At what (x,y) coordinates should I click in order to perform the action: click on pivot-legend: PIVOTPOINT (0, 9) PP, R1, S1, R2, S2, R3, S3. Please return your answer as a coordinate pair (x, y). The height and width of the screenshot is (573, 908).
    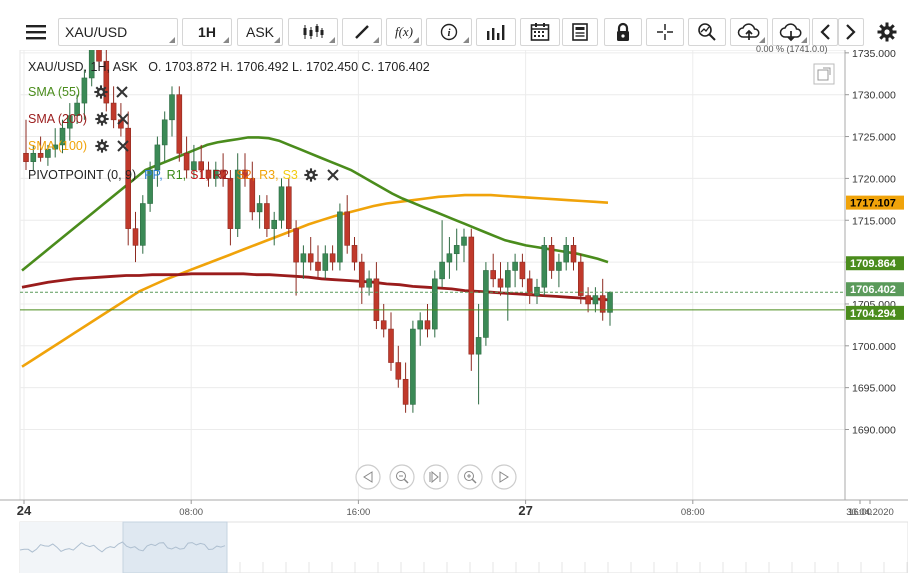
    Looking at the image, I should click on (183, 175).